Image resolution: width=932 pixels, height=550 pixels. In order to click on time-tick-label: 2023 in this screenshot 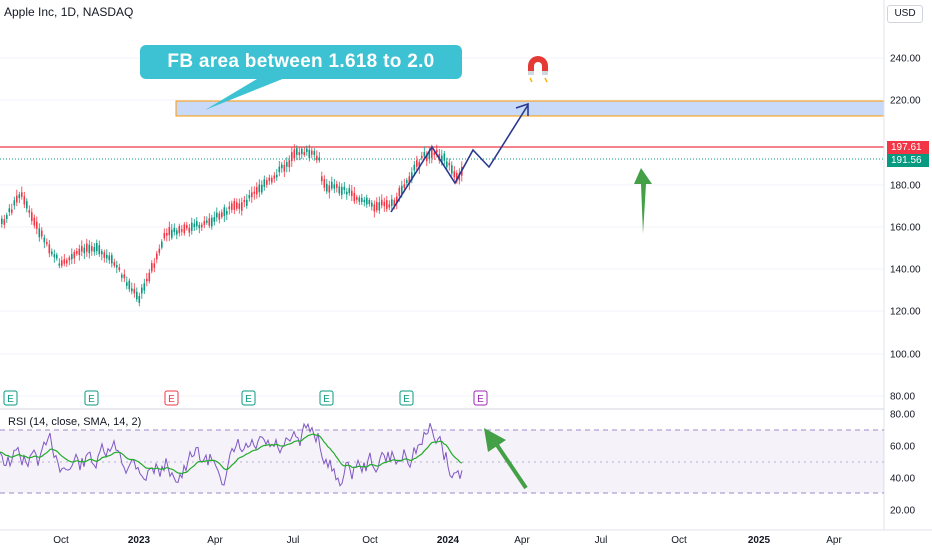, I will do `click(139, 540)`.